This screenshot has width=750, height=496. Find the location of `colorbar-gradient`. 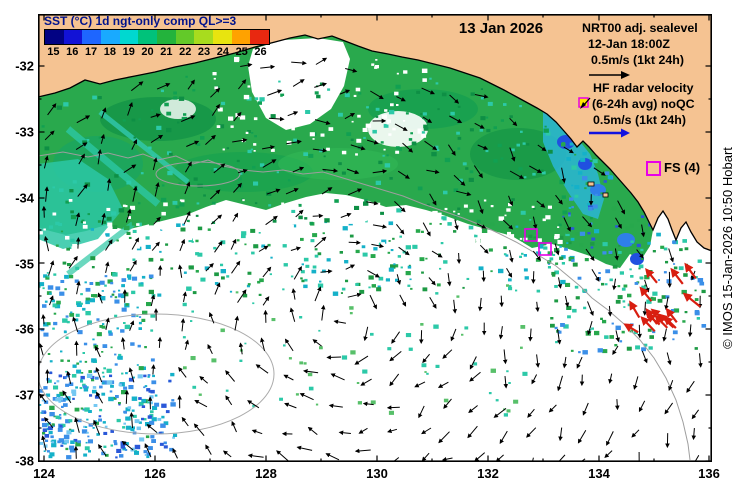

colorbar-gradient is located at coordinates (157, 37).